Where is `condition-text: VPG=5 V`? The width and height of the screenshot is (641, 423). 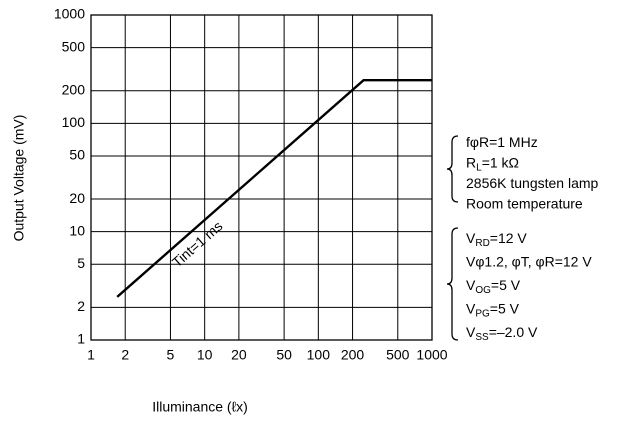 condition-text: VPG=5 V is located at coordinates (493, 309).